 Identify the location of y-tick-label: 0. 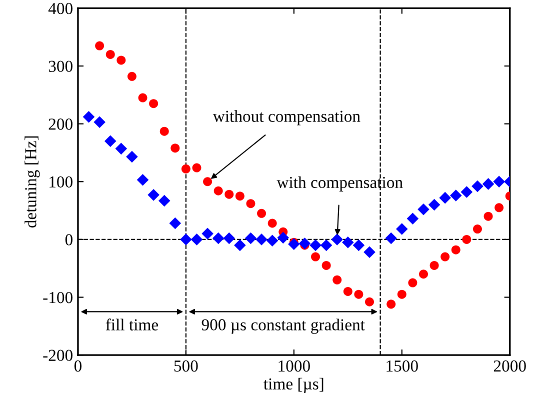
(68, 240).